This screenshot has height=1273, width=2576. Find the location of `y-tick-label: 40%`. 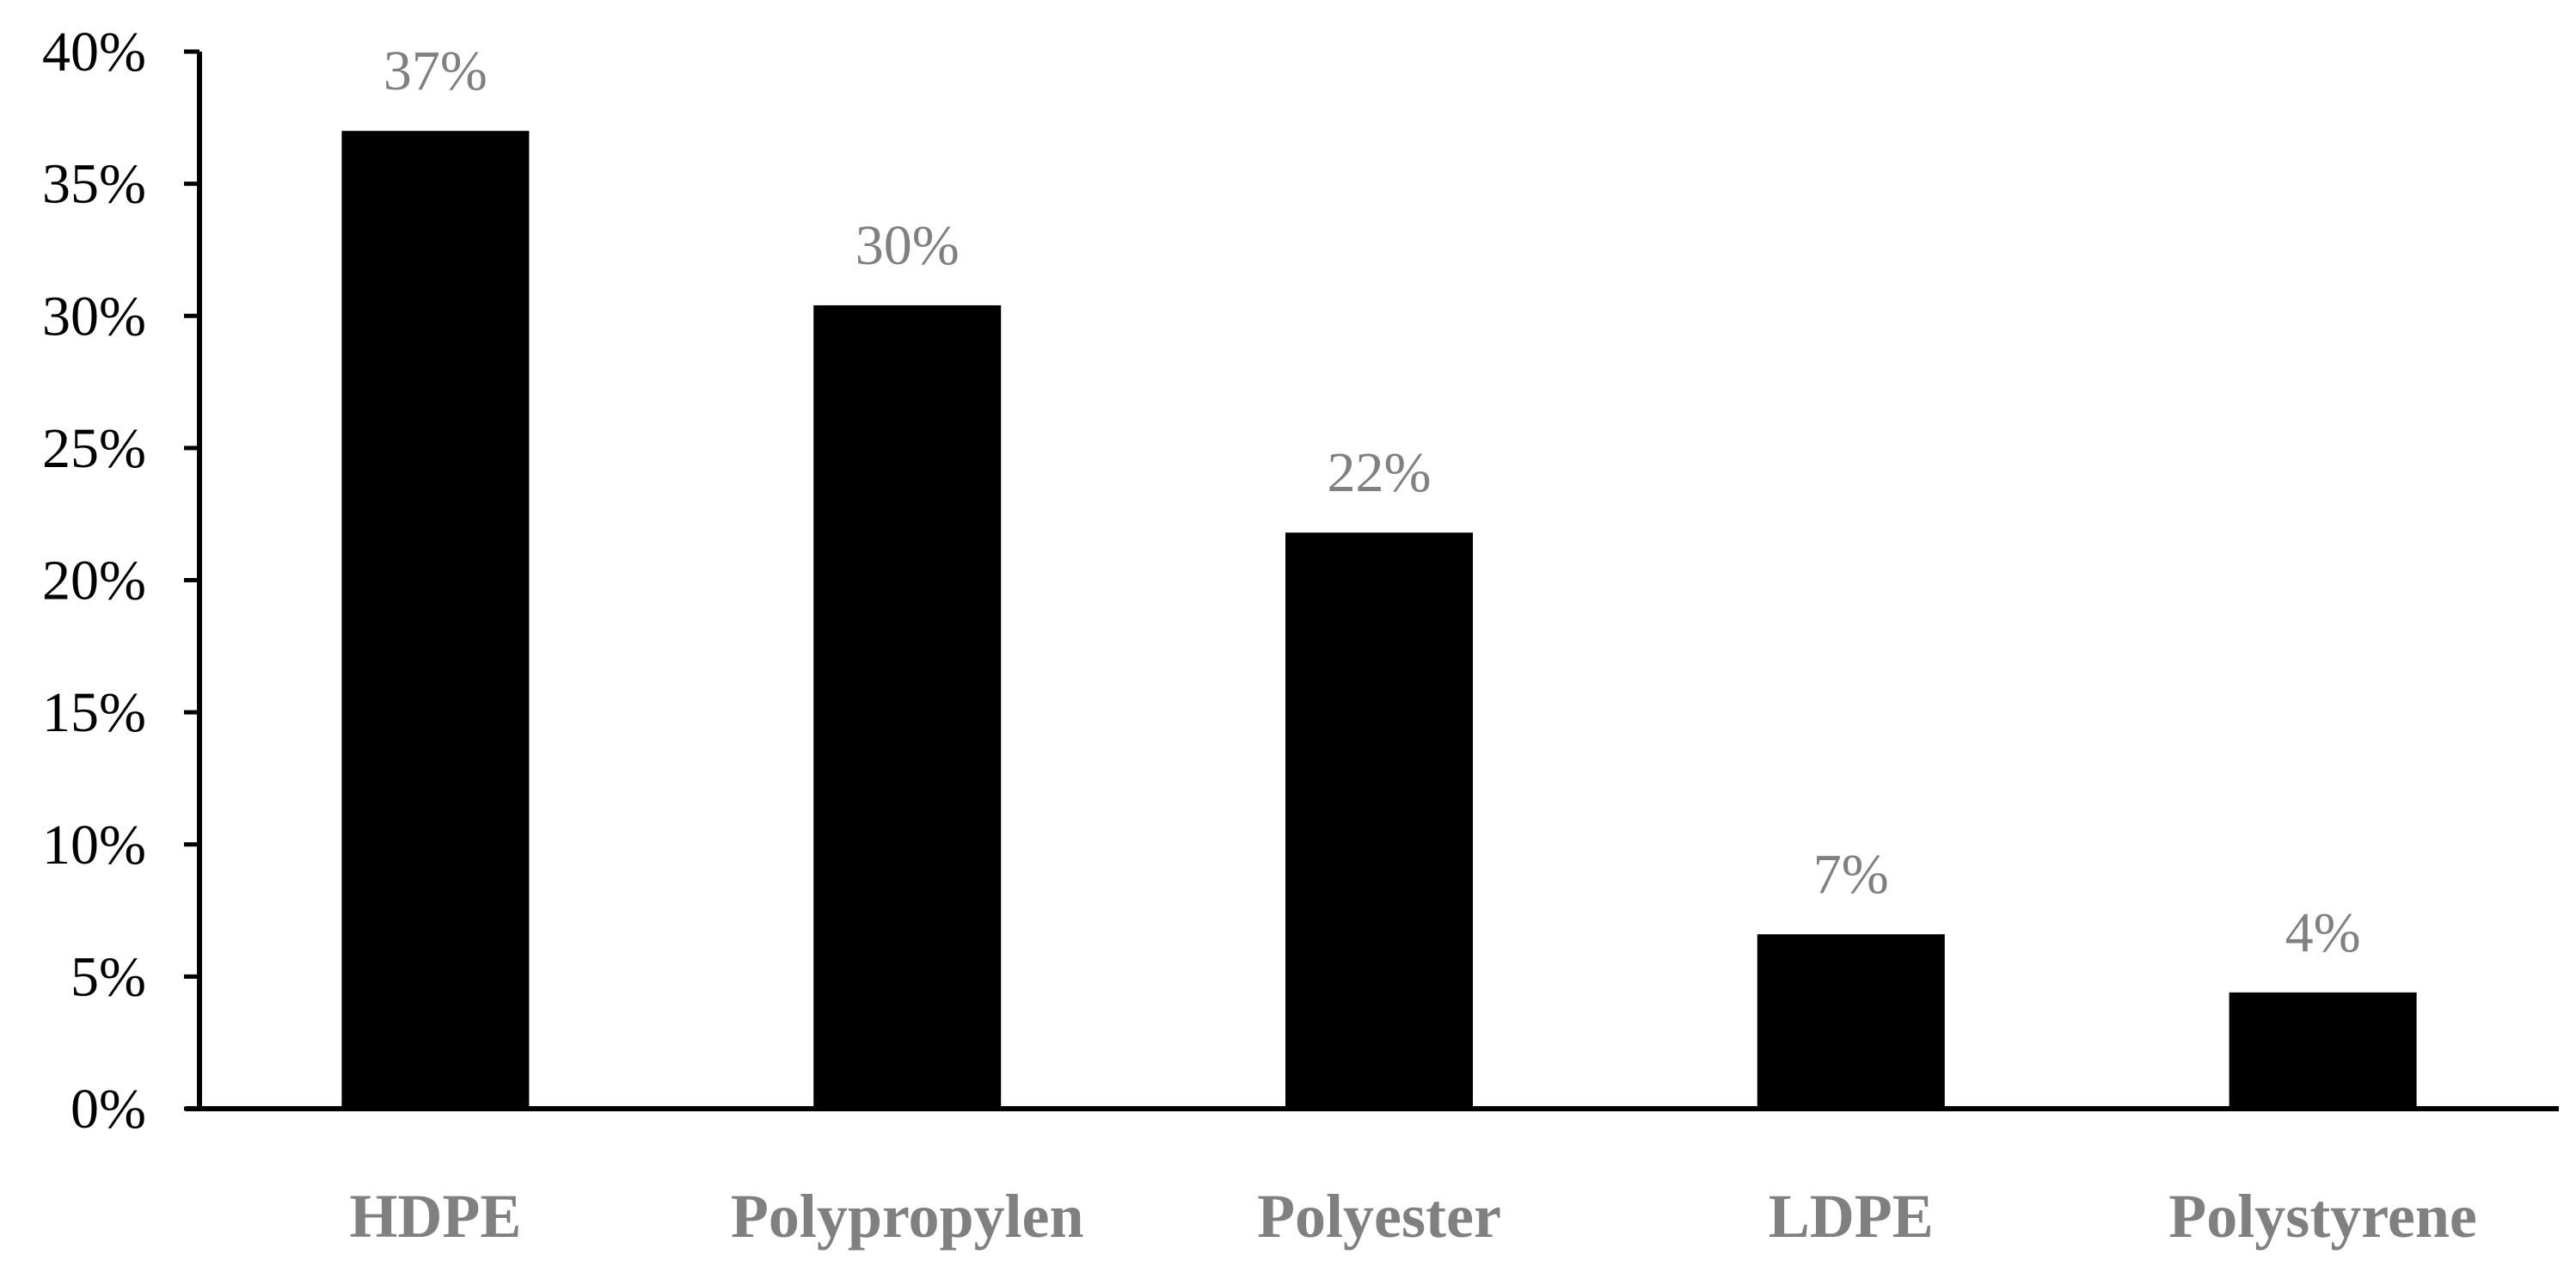

y-tick-label: 40% is located at coordinates (94, 52).